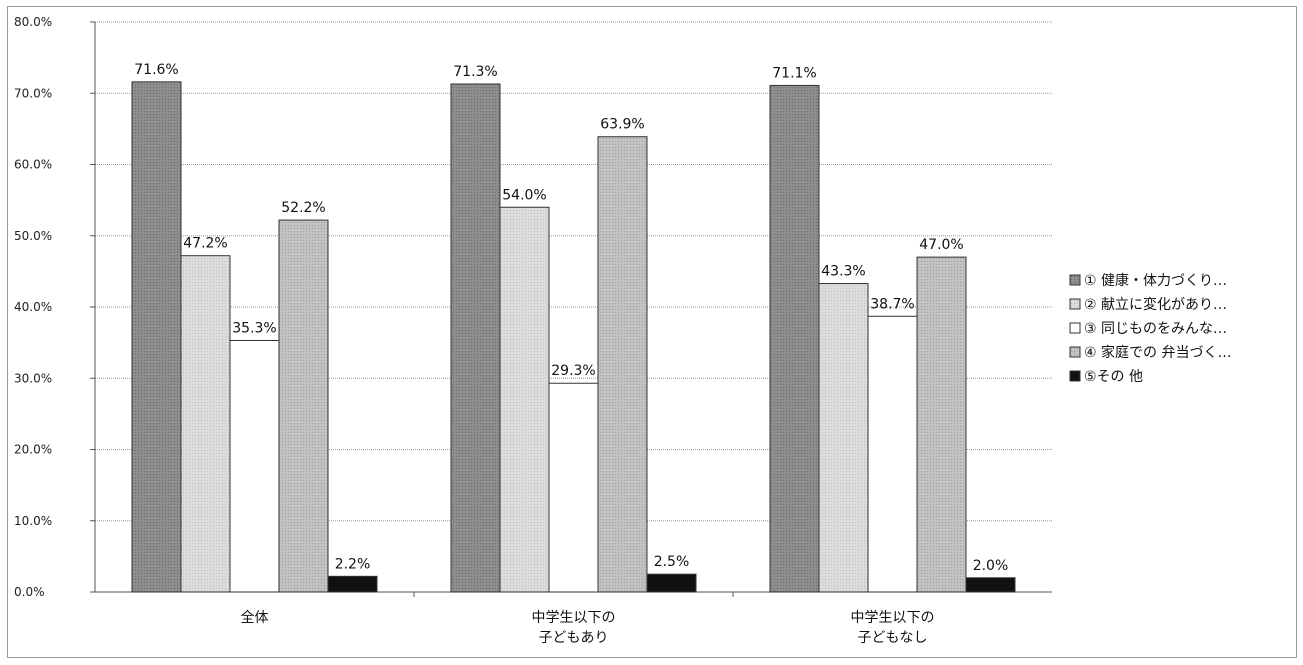 Image resolution: width=1303 pixels, height=665 pixels. I want to click on category-label: 子どもあり, so click(574, 638).